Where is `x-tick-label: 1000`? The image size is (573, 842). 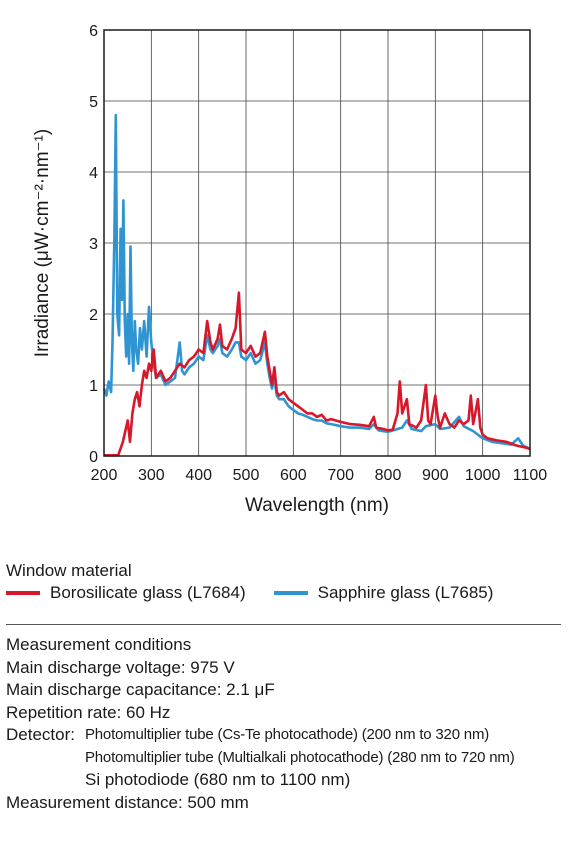
x-tick-label: 1000 is located at coordinates (483, 475).